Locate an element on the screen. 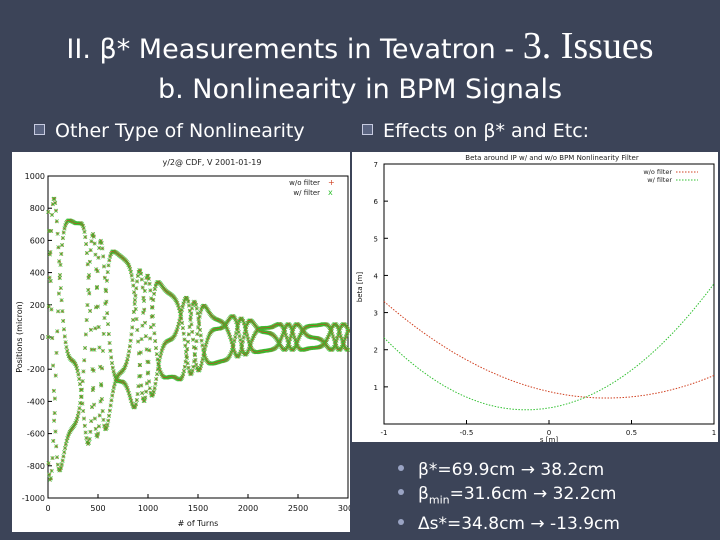  chart-title: y/2@ CDF, V 2001-01-19 is located at coordinates (211, 162).